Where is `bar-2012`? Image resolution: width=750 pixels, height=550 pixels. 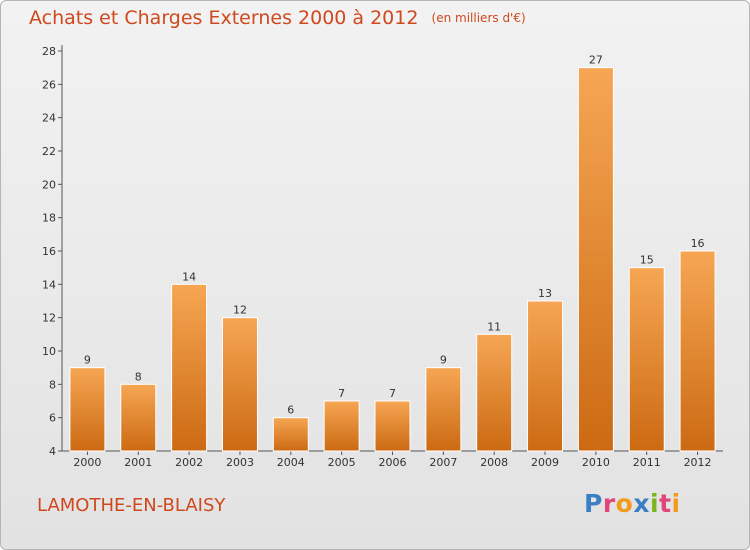 bar-2012 is located at coordinates (697, 351).